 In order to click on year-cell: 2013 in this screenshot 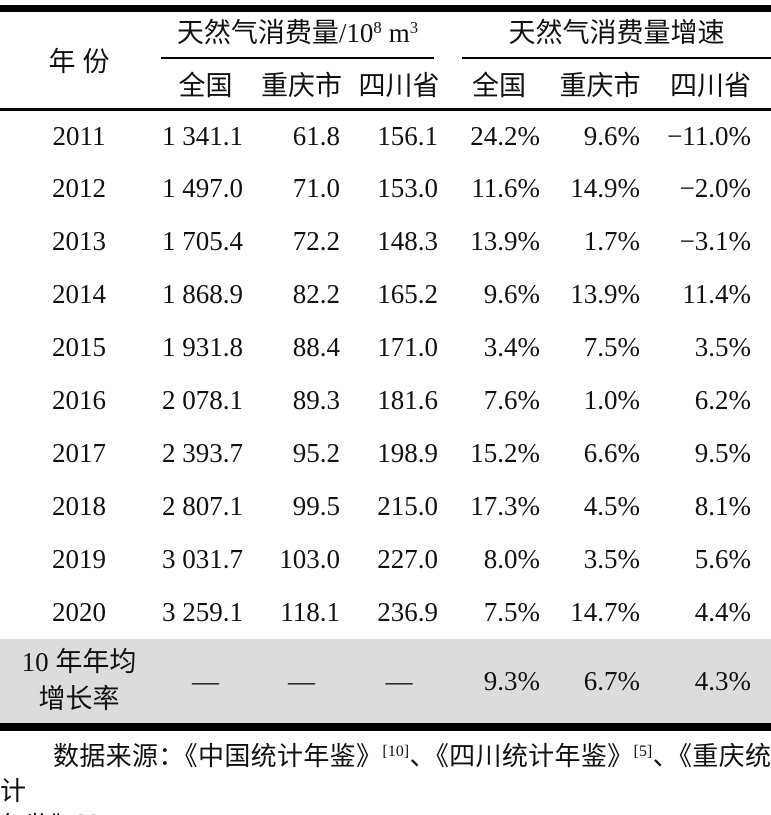, I will do `click(79, 241)`.